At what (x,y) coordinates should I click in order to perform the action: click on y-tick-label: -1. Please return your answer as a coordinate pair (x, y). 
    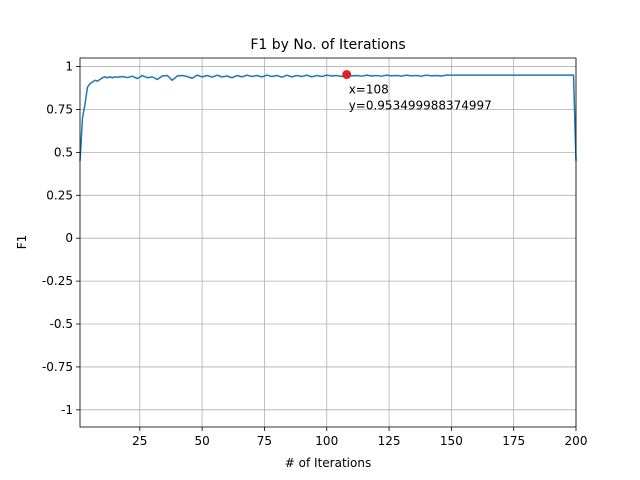
    Looking at the image, I should click on (67, 410).